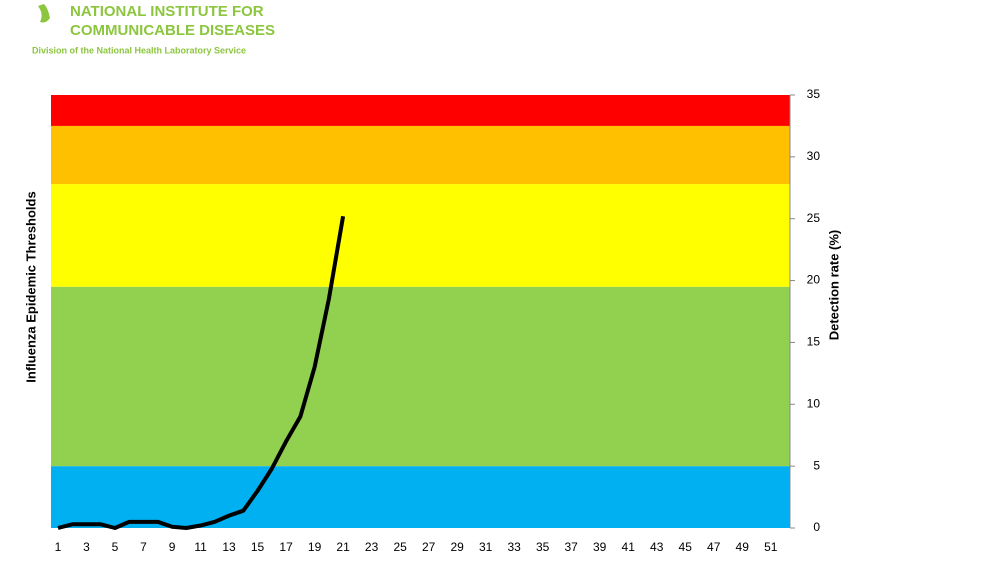 Image resolution: width=1000 pixels, height=564 pixels. I want to click on x-tick-label: 5, so click(115, 547).